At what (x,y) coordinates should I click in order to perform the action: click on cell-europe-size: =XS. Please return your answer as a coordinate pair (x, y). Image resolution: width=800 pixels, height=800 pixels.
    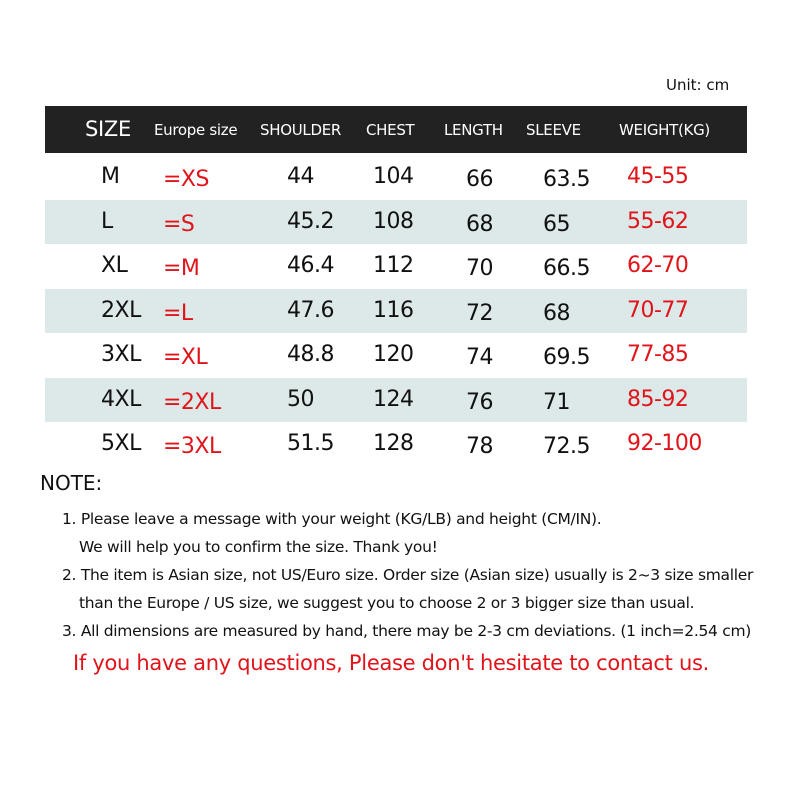
    Looking at the image, I should click on (186, 179).